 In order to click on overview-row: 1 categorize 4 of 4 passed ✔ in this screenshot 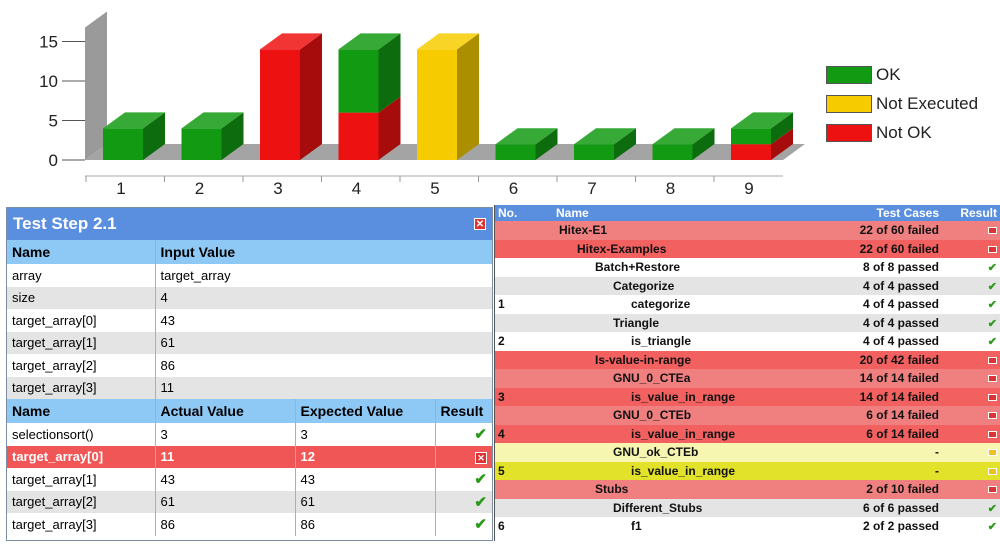, I will do `click(747, 304)`.